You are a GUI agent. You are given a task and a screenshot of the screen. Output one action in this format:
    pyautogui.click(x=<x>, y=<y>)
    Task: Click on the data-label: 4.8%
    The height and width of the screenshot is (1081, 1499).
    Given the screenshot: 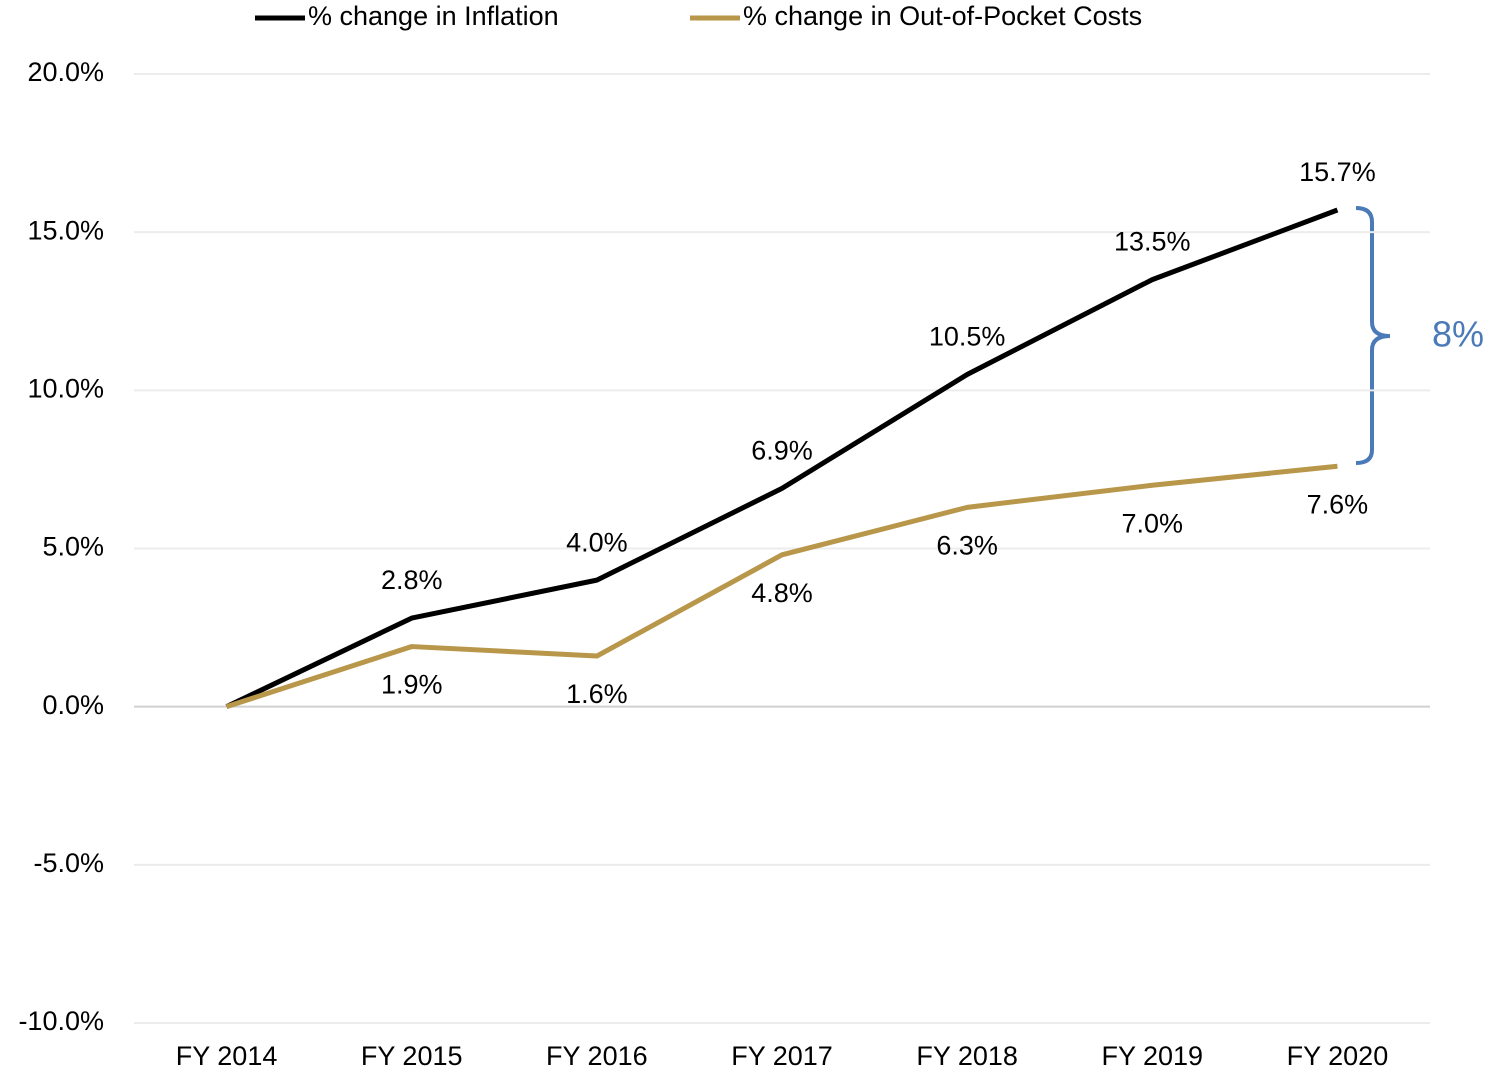 What is the action you would take?
    pyautogui.click(x=782, y=593)
    